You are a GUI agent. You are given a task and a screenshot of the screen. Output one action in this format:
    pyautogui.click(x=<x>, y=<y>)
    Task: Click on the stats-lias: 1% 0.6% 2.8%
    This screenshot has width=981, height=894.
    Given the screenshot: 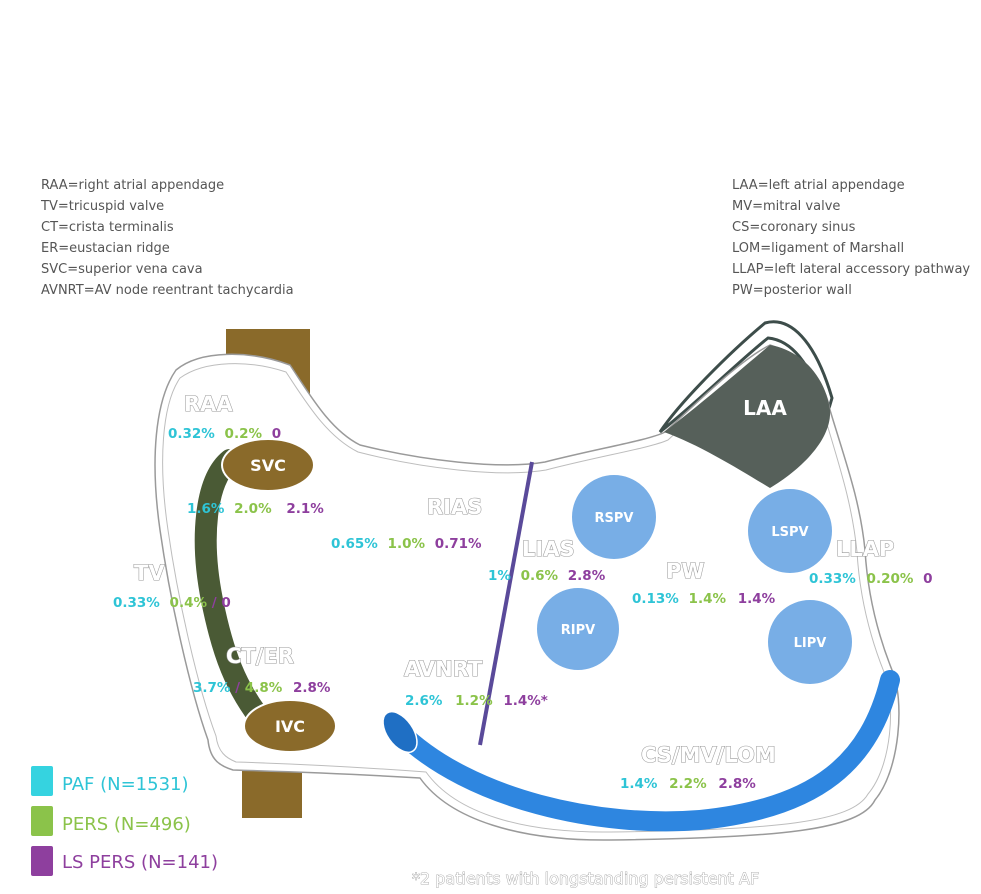 What is the action you would take?
    pyautogui.click(x=547, y=576)
    